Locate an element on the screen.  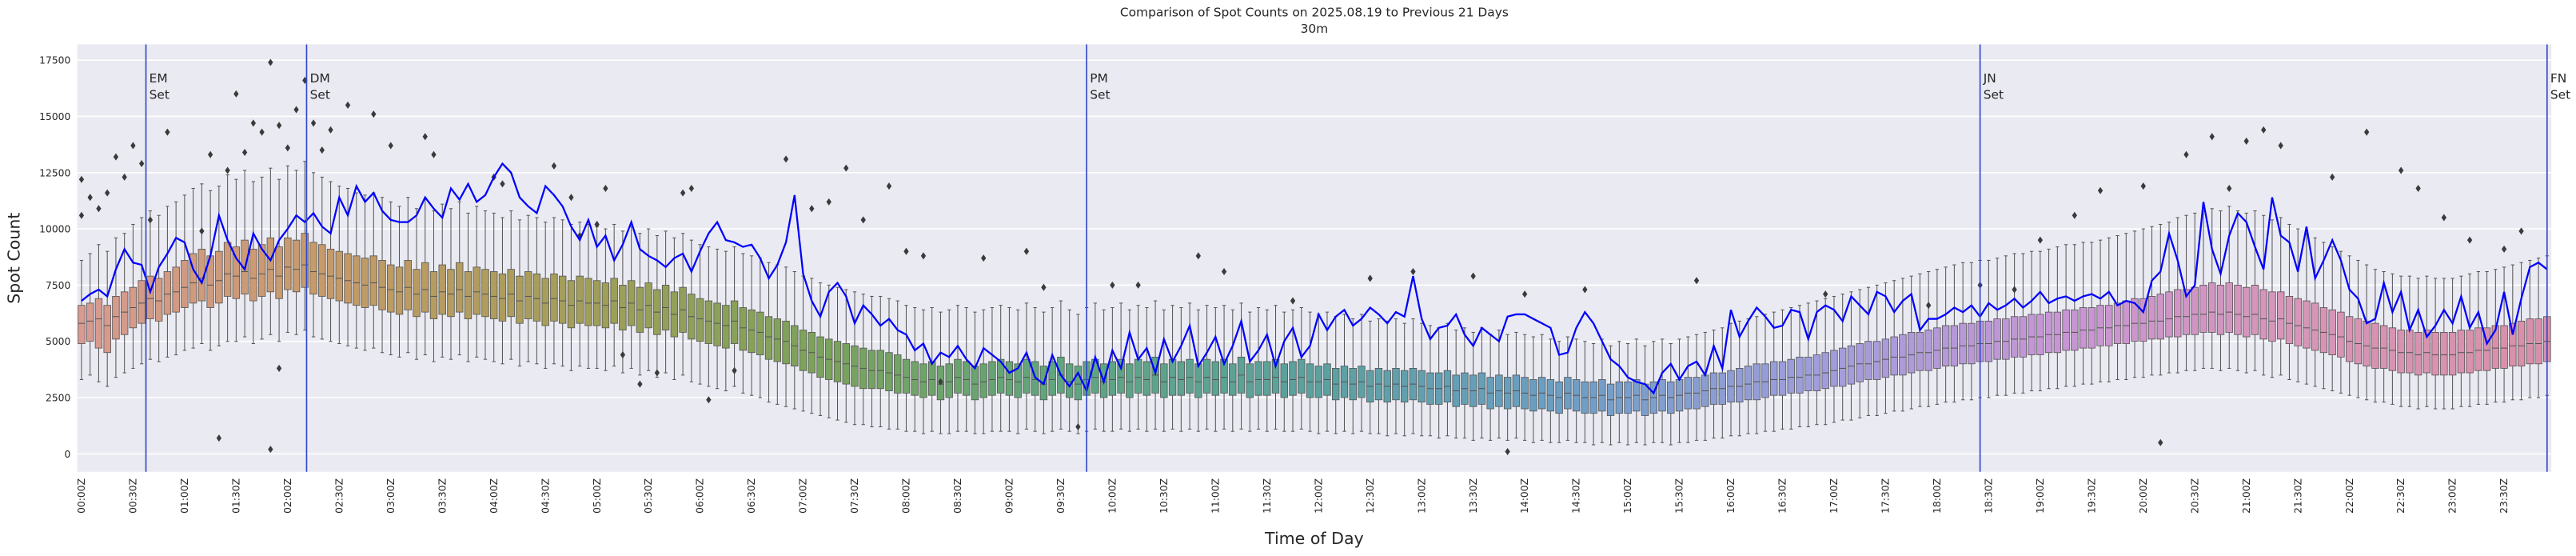
x-tick-label: 12:30Z is located at coordinates (1371, 496).